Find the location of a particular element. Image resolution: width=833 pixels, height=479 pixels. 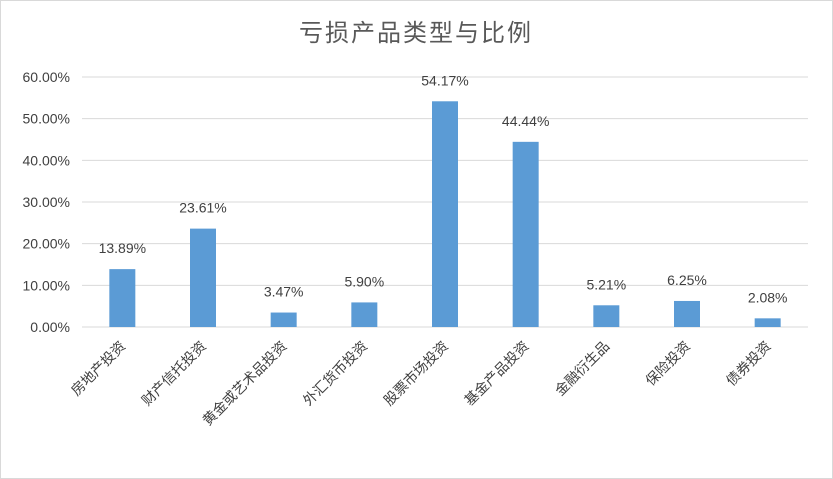

data-label: 13.89% is located at coordinates (122, 248).